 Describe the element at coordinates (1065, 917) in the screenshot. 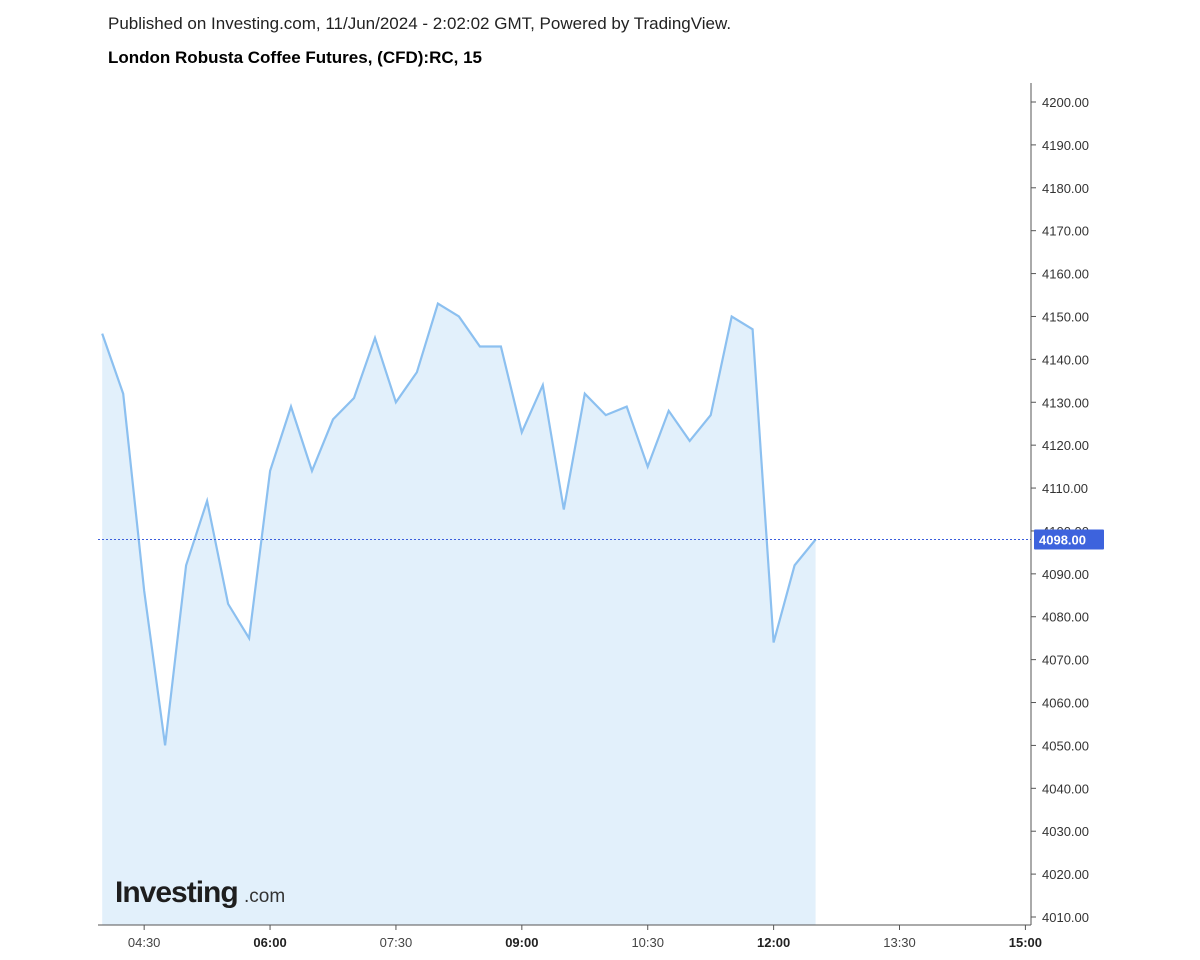

I see `y-tick-label: 4010.00` at that location.